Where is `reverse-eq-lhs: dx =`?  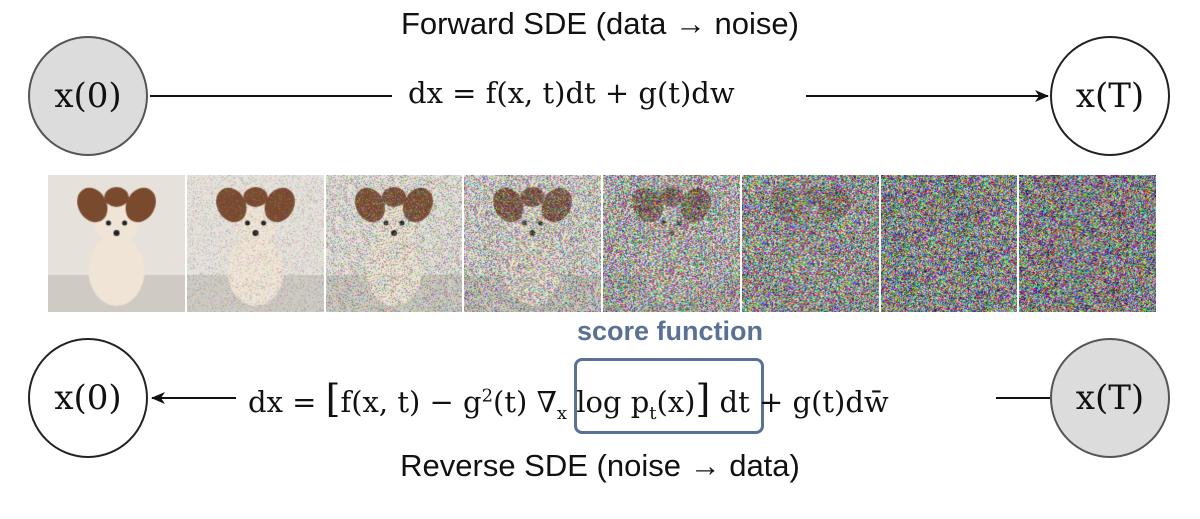 reverse-eq-lhs: dx = is located at coordinates (282, 402).